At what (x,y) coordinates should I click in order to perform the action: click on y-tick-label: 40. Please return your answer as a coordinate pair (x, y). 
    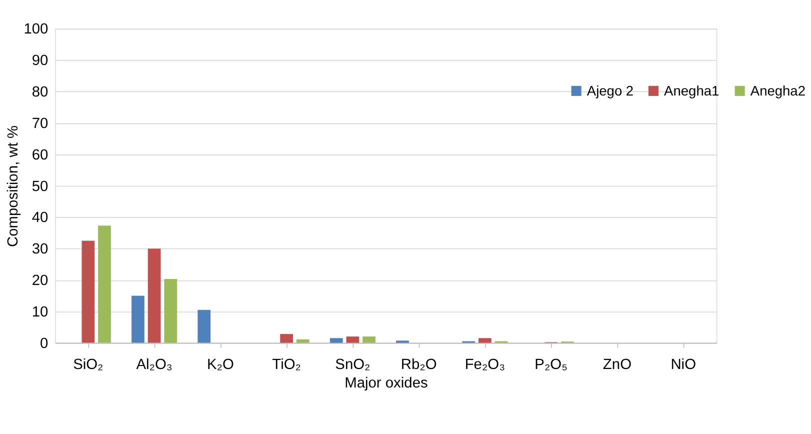
    Looking at the image, I should click on (40, 218).